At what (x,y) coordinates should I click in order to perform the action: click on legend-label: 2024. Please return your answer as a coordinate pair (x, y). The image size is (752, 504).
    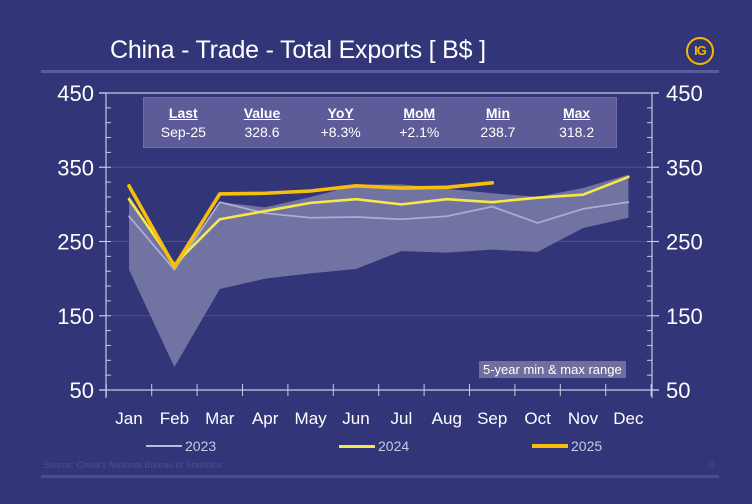
    Looking at the image, I should click on (394, 446).